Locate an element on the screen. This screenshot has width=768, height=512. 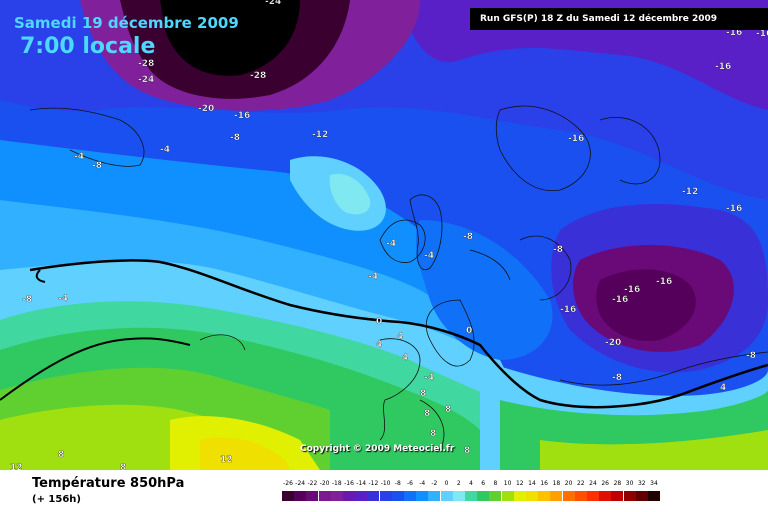
scale-label: 22 is located at coordinates (580, 483).